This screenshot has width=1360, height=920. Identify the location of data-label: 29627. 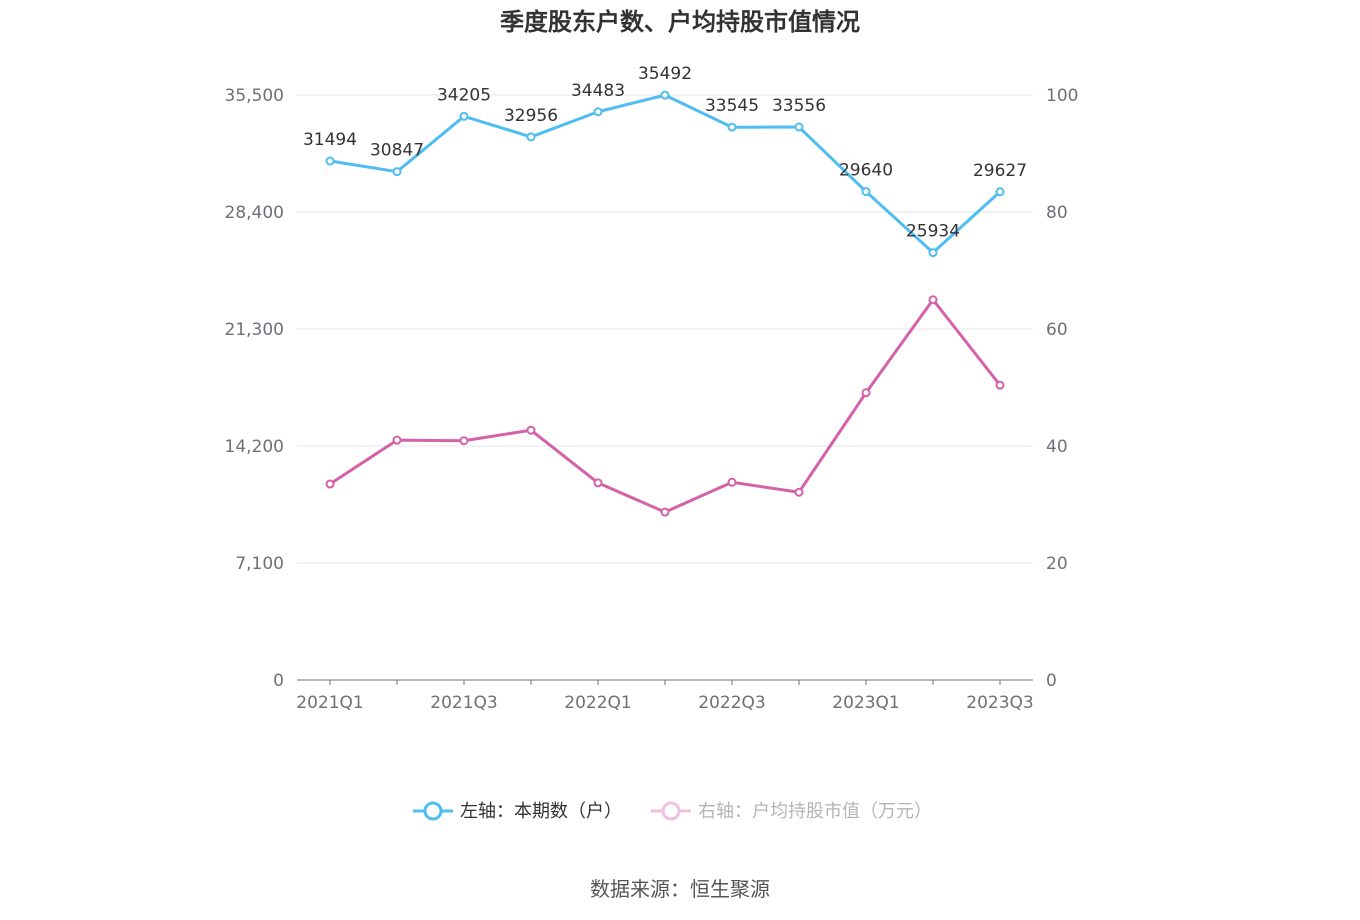
(1000, 171).